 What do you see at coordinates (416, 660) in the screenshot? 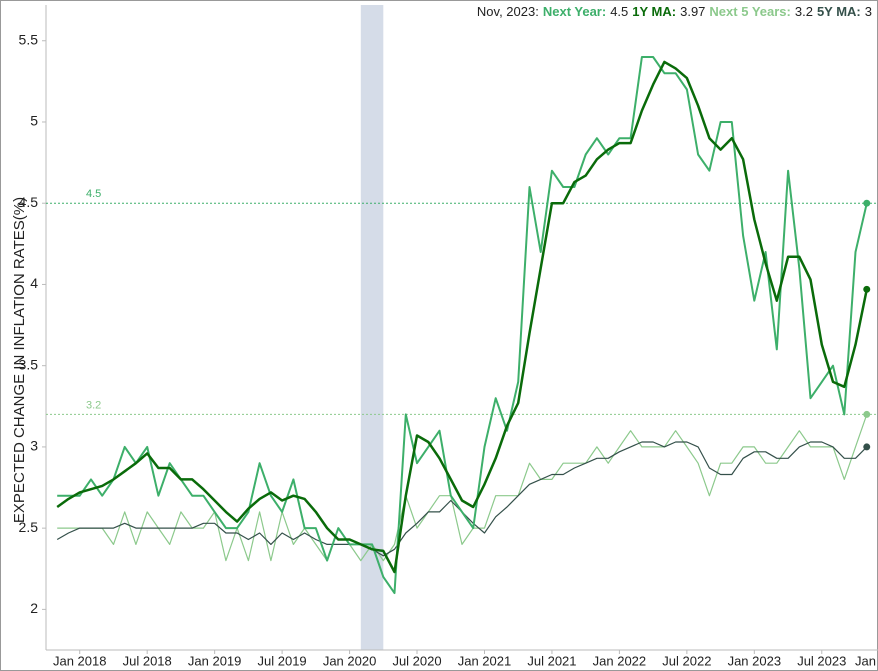
I see `x-tick-label: Jul 2020` at bounding box center [416, 660].